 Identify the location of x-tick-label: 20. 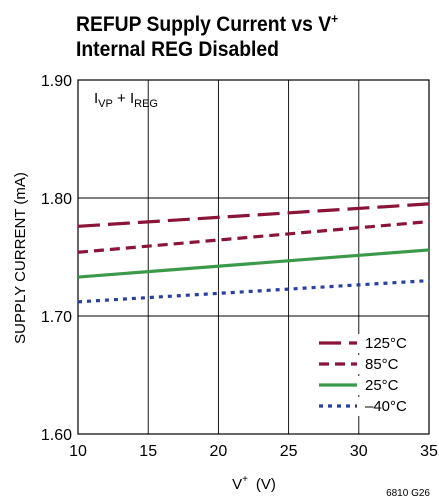
(219, 451).